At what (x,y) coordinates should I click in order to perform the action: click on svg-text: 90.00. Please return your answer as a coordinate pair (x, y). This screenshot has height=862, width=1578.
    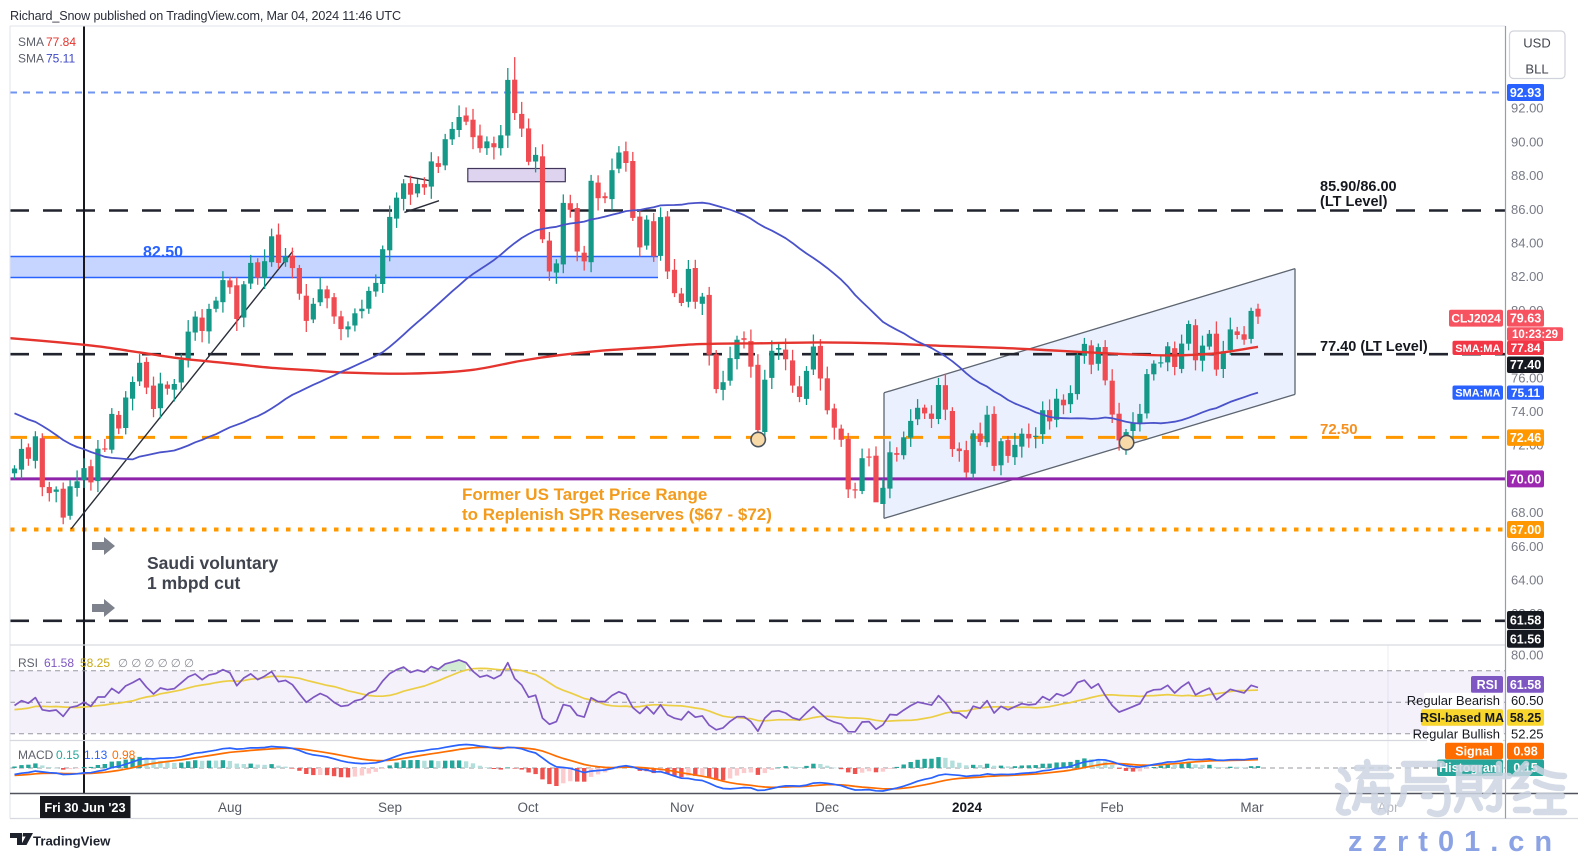
    Looking at the image, I should click on (1527, 141).